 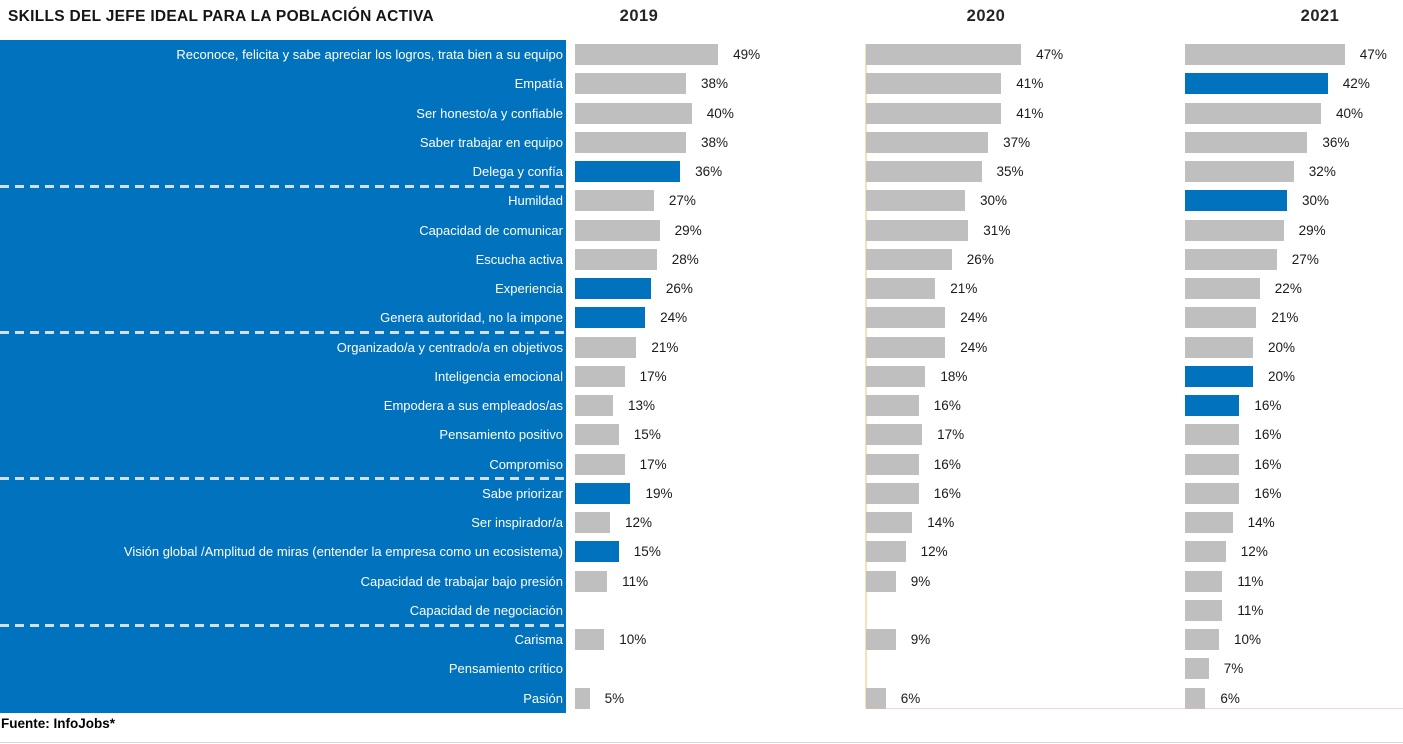 What do you see at coordinates (283, 639) in the screenshot?
I see `category-row: Carisma` at bounding box center [283, 639].